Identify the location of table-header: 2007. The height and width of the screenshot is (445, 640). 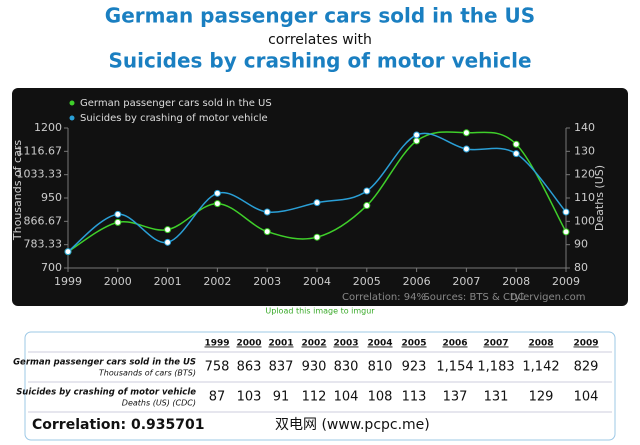
(495, 344).